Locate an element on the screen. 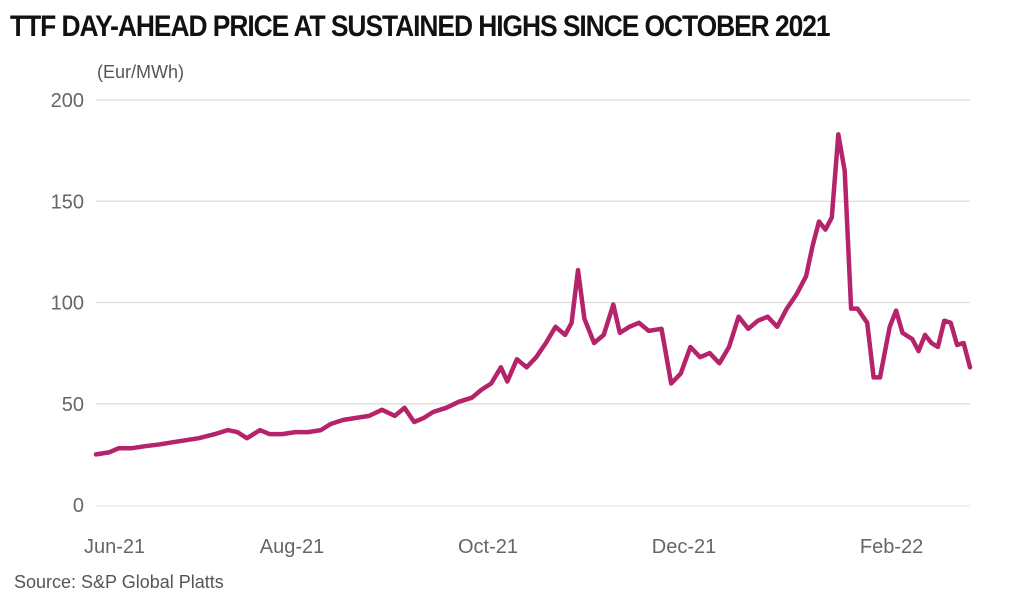 This screenshot has height=612, width=1026. x-tick-labels: Jun-21 Aug-21 Oct-21 Dec-21 Feb-22 is located at coordinates (503, 547).